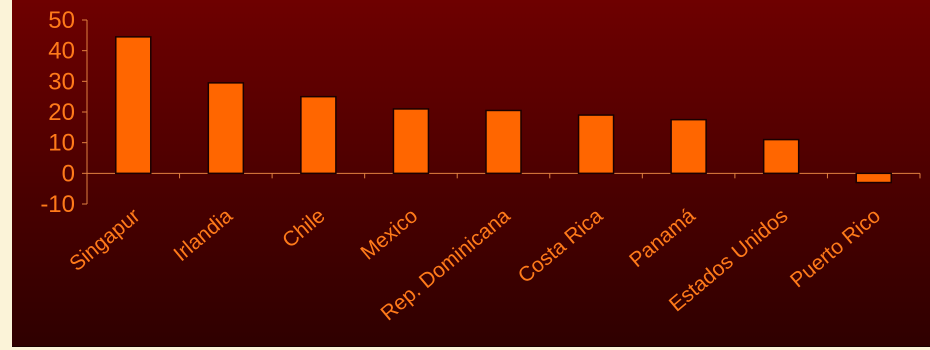 The width and height of the screenshot is (930, 350). I want to click on category-label: Mexico, so click(389, 234).